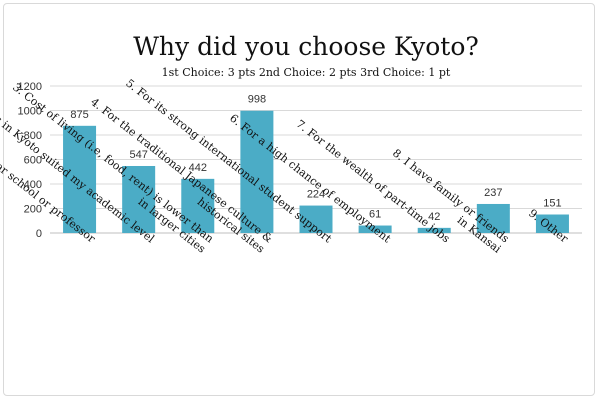  What do you see at coordinates (316, 195) in the screenshot?
I see `data-label: 224` at bounding box center [316, 195].